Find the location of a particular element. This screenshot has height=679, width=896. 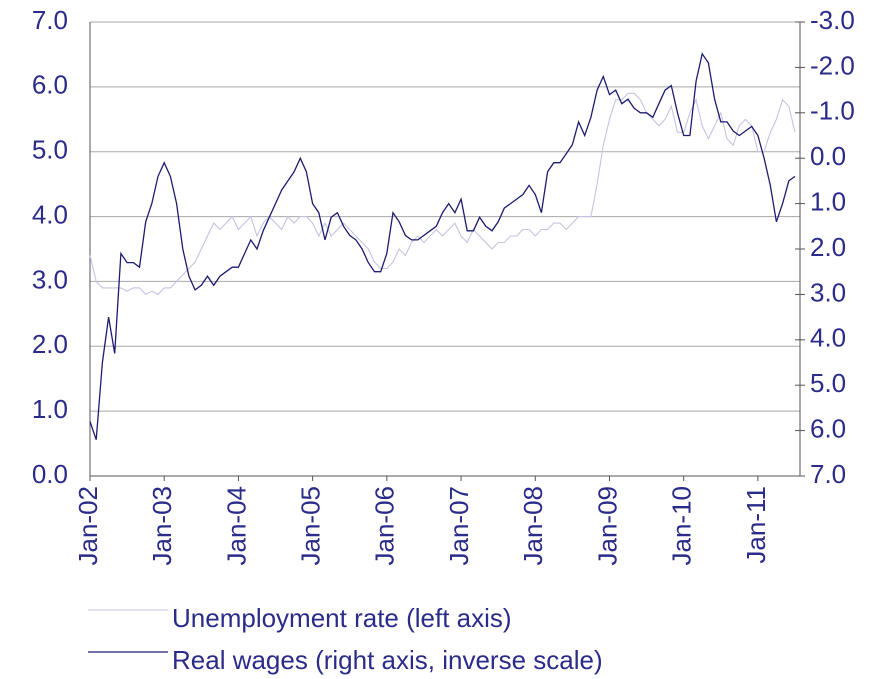

y2-tick-label: -2.0 is located at coordinates (832, 65).